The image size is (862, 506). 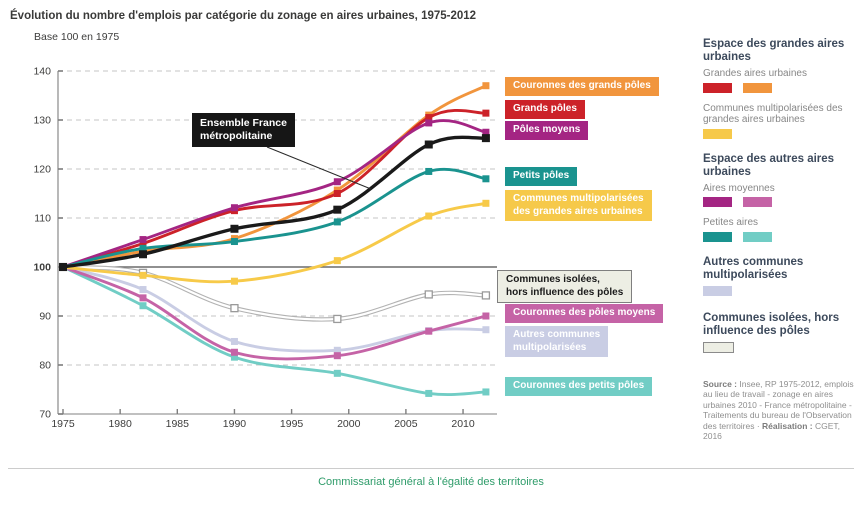 What do you see at coordinates (753, 268) in the screenshot?
I see `legend-heading: Autres communes multipolarisées` at bounding box center [753, 268].